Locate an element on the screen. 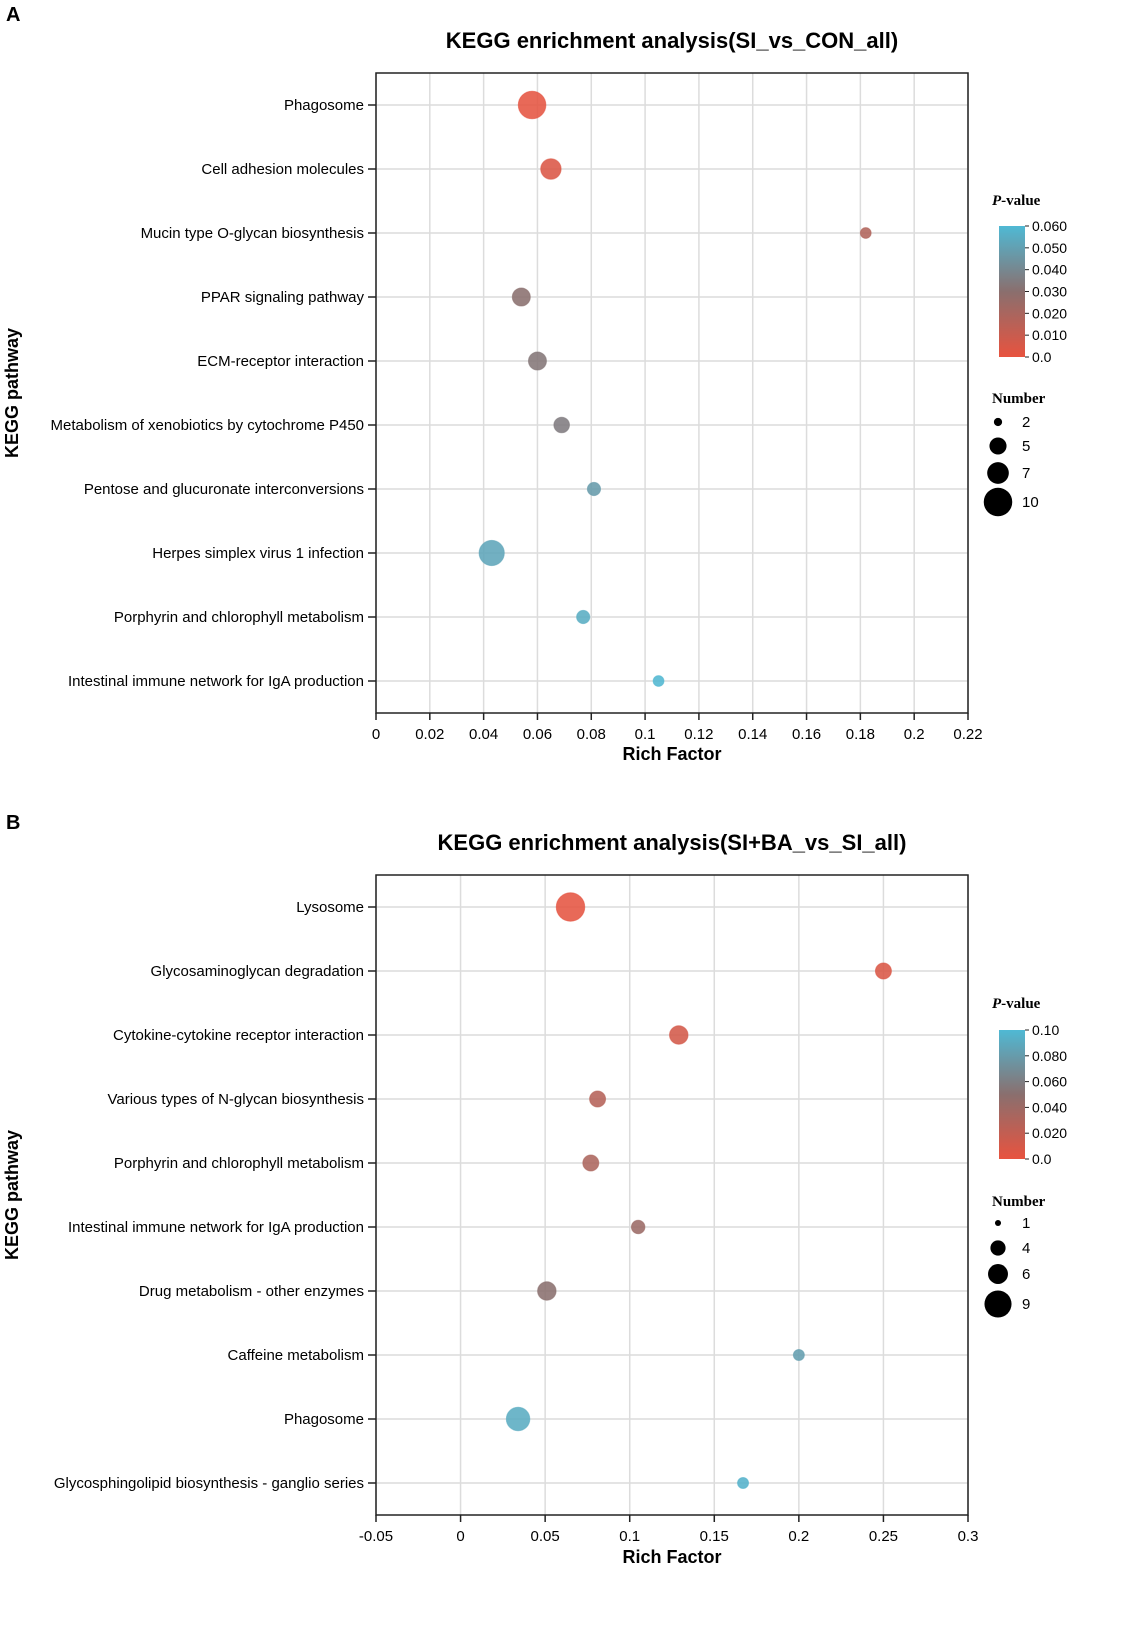  x-tick-label: 0.15 is located at coordinates (714, 1536).